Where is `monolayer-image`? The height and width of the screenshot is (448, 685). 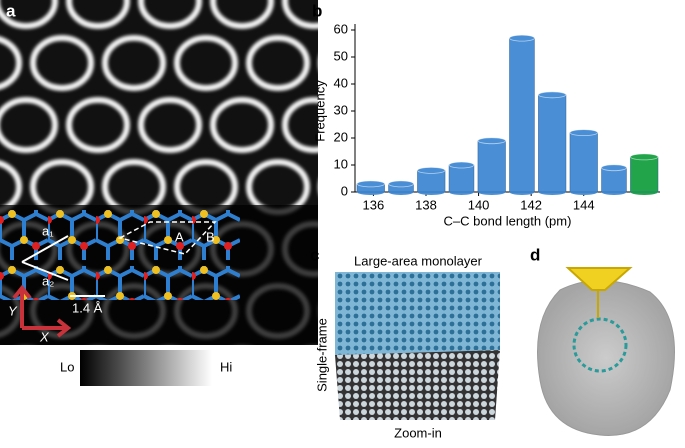
monolayer-image is located at coordinates (417, 313).